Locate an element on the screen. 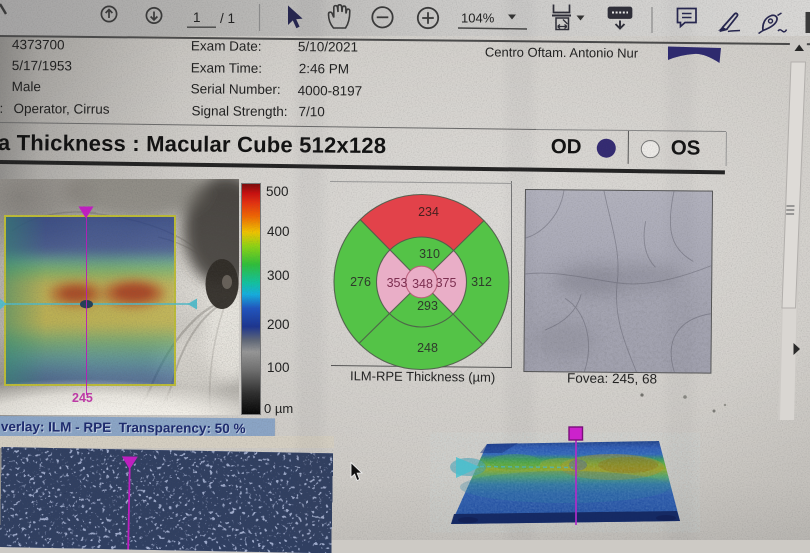 The width and height of the screenshot is (810, 553). svg-text: 248 is located at coordinates (427, 348).